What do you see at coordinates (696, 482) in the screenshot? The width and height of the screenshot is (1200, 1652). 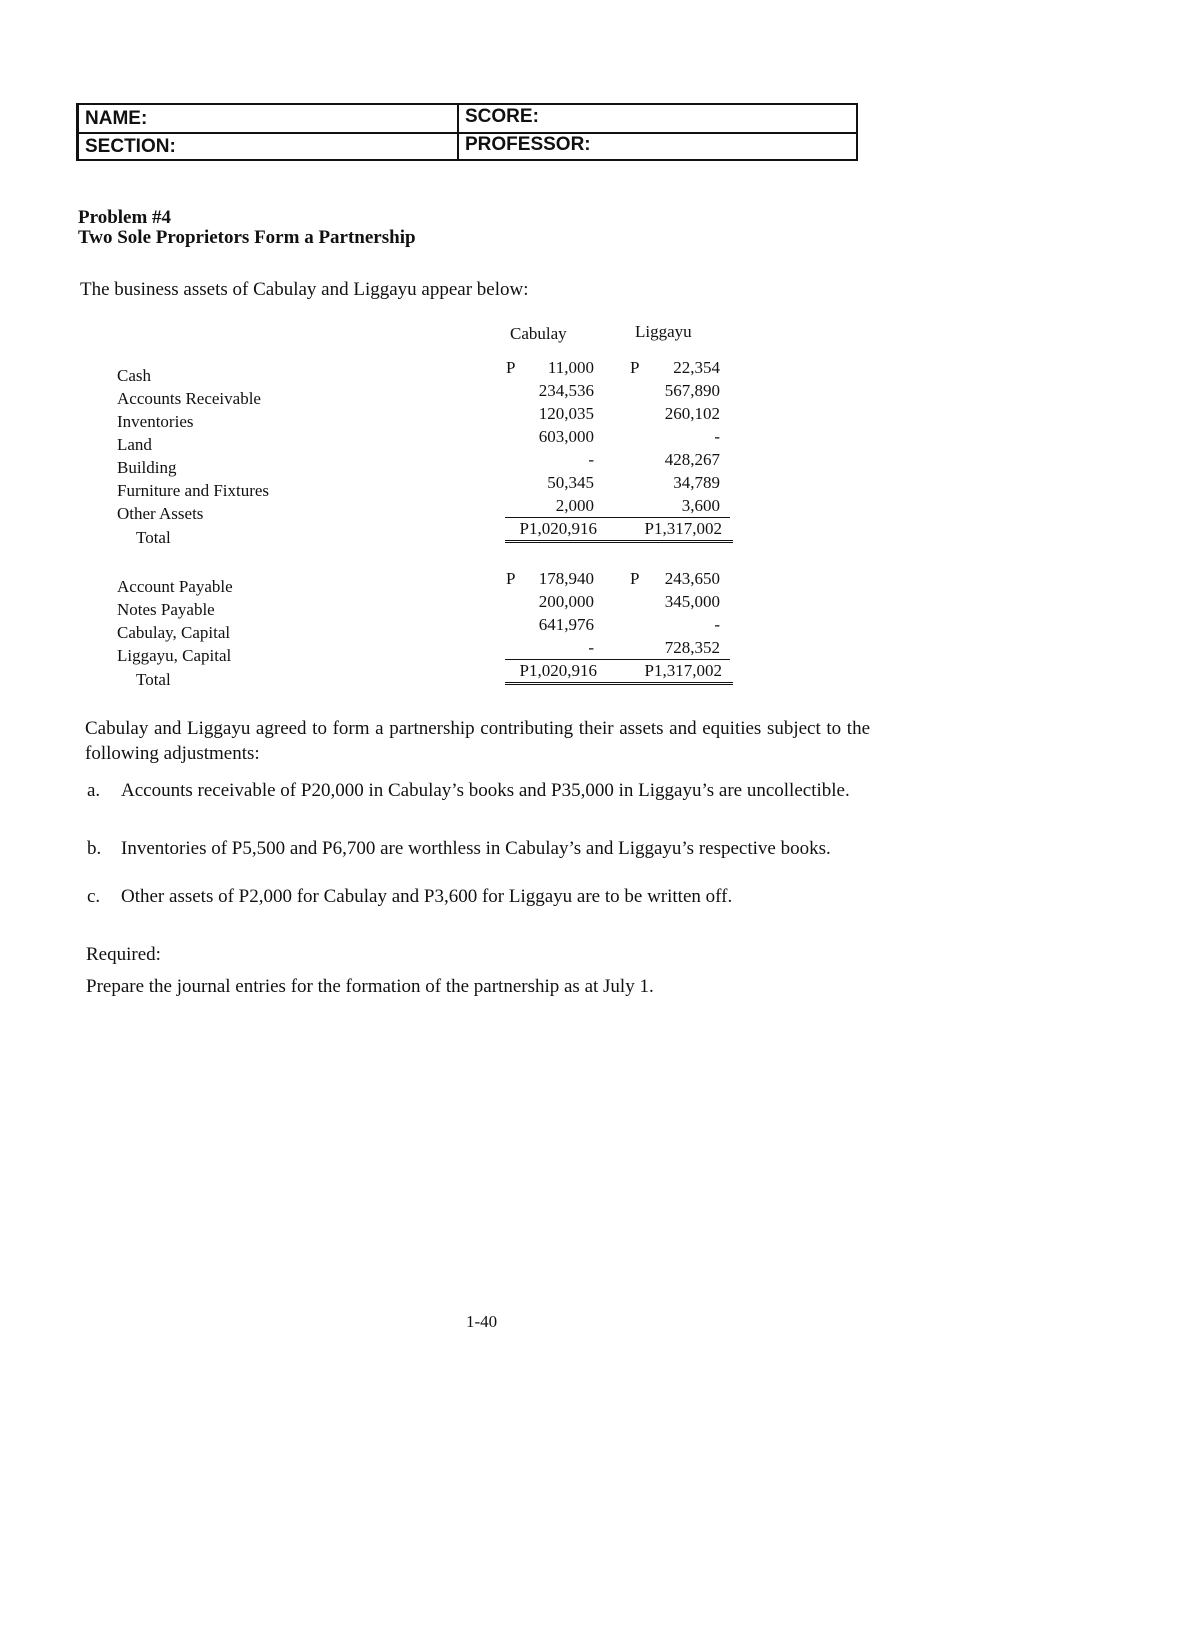 I see `liggayu-value: 34,789` at bounding box center [696, 482].